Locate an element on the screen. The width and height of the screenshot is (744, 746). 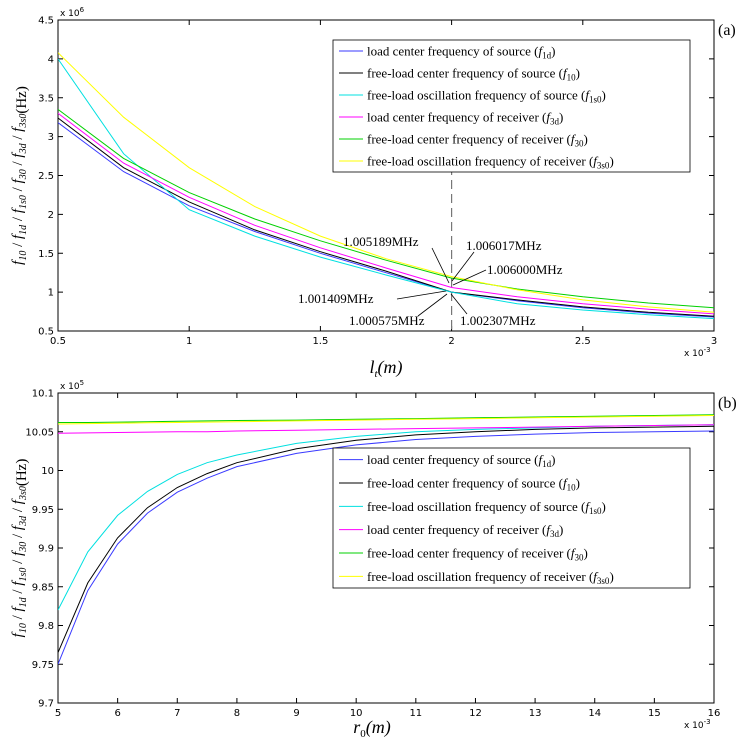
x-tick-label: 0.5 is located at coordinates (58, 341).